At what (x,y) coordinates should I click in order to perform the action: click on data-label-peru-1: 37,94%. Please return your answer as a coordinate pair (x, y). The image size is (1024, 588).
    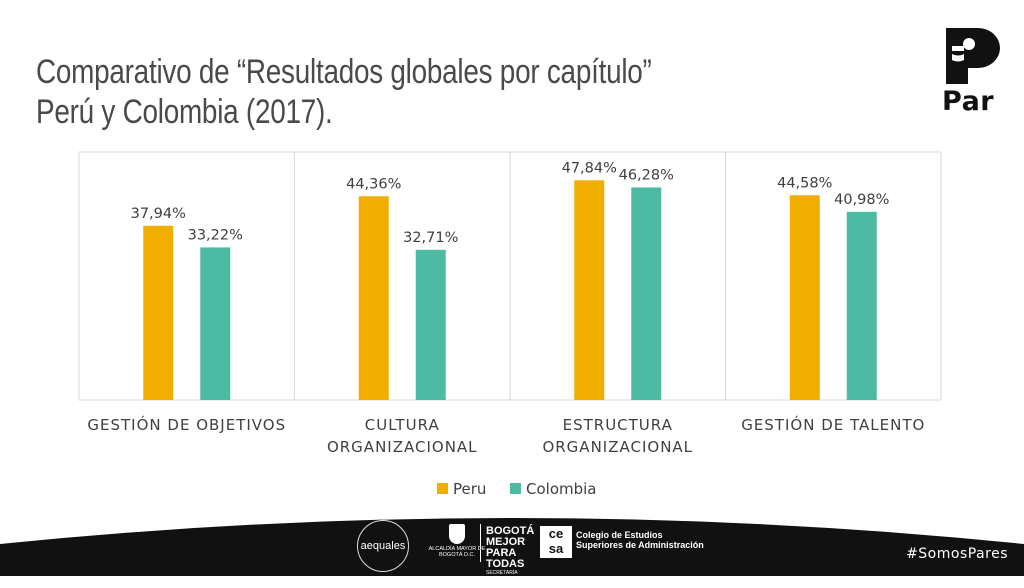
    Looking at the image, I should click on (158, 214).